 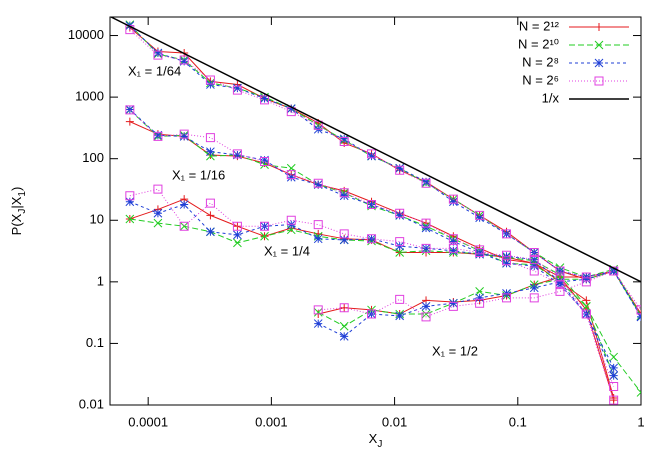 What do you see at coordinates (95, 342) in the screenshot?
I see `y-tick-label: 0.1` at bounding box center [95, 342].